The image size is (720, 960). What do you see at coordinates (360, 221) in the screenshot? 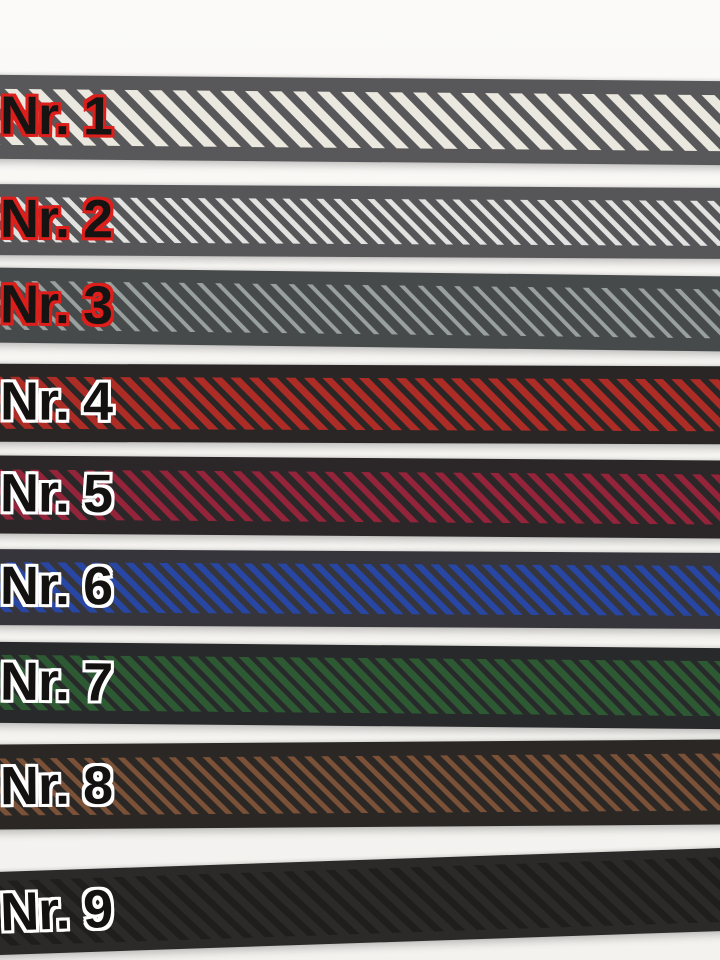
I see `ribbon-nr-2: Nr. 2` at bounding box center [360, 221].